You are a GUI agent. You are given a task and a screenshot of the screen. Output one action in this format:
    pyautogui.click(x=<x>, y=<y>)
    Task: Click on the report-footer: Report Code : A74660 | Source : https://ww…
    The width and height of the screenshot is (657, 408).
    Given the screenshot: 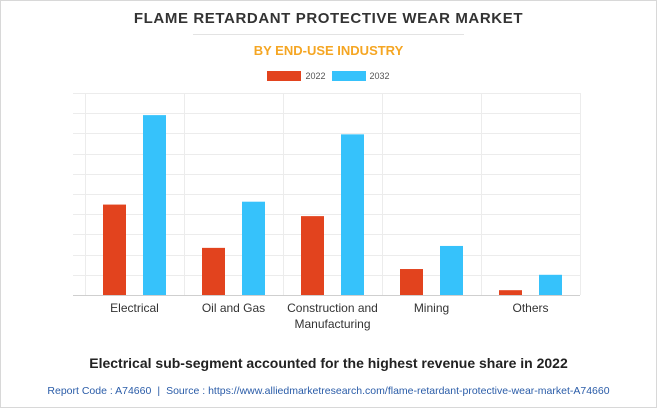 What is the action you would take?
    pyautogui.click(x=328, y=391)
    